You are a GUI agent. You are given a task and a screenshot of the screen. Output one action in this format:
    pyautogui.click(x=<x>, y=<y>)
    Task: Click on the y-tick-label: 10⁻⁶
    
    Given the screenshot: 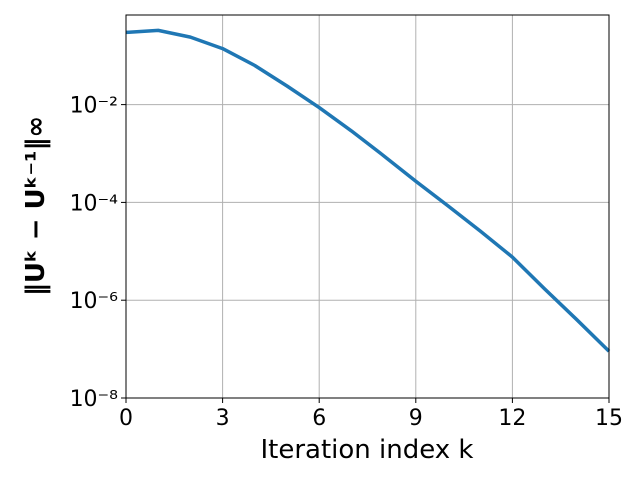 What is the action you would take?
    pyautogui.click(x=94, y=301)
    